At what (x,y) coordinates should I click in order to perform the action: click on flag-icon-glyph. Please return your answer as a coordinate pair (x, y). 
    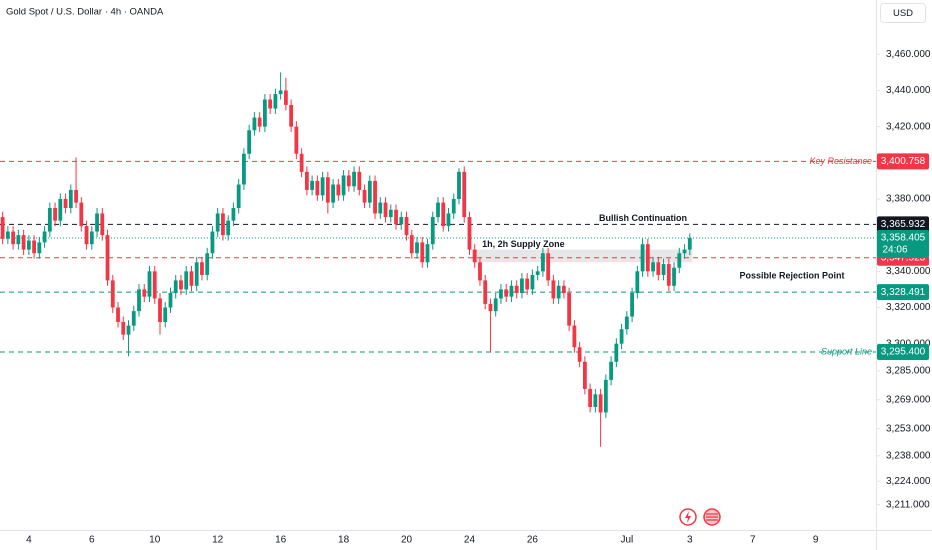
    Looking at the image, I should click on (712, 517).